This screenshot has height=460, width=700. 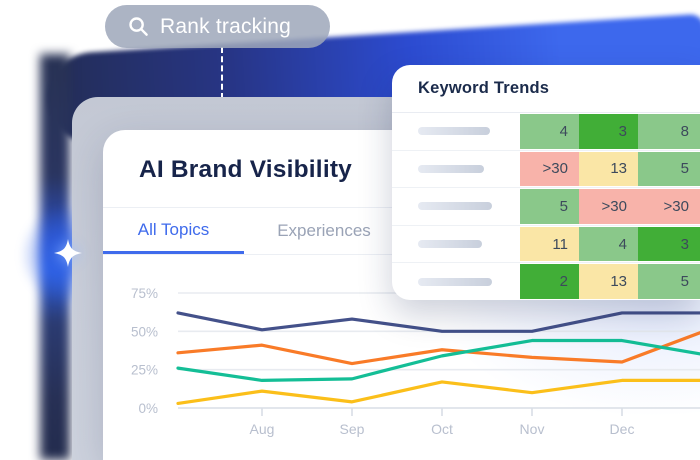 I want to click on rank-cell: 8, so click(x=669, y=131).